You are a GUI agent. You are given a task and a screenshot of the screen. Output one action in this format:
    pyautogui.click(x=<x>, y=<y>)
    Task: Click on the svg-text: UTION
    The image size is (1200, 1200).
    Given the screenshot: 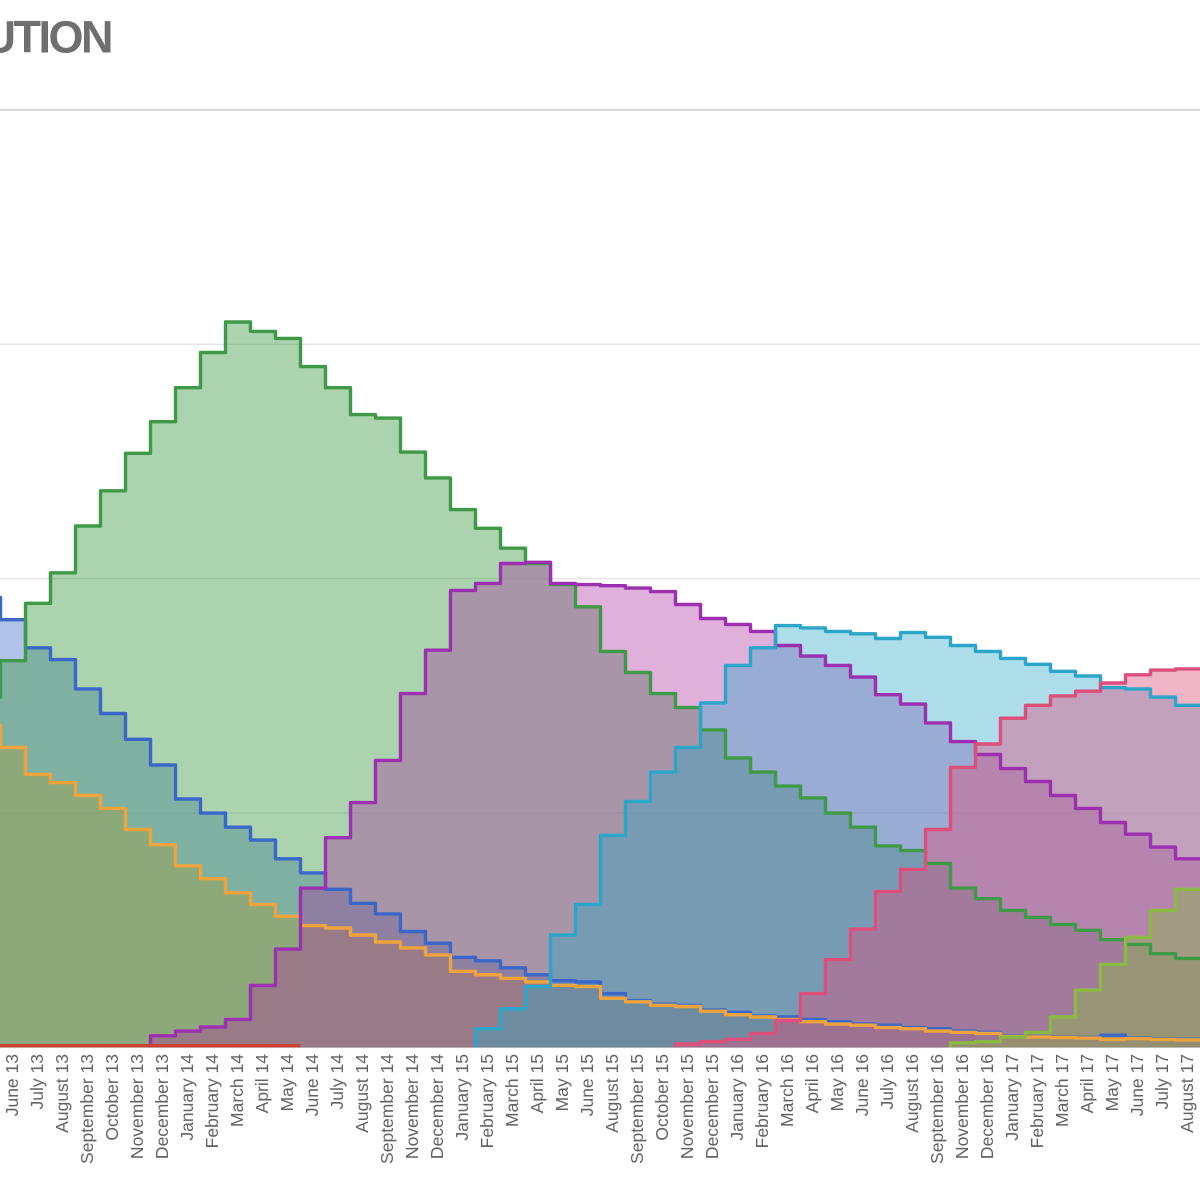 What is the action you would take?
    pyautogui.click(x=55, y=37)
    